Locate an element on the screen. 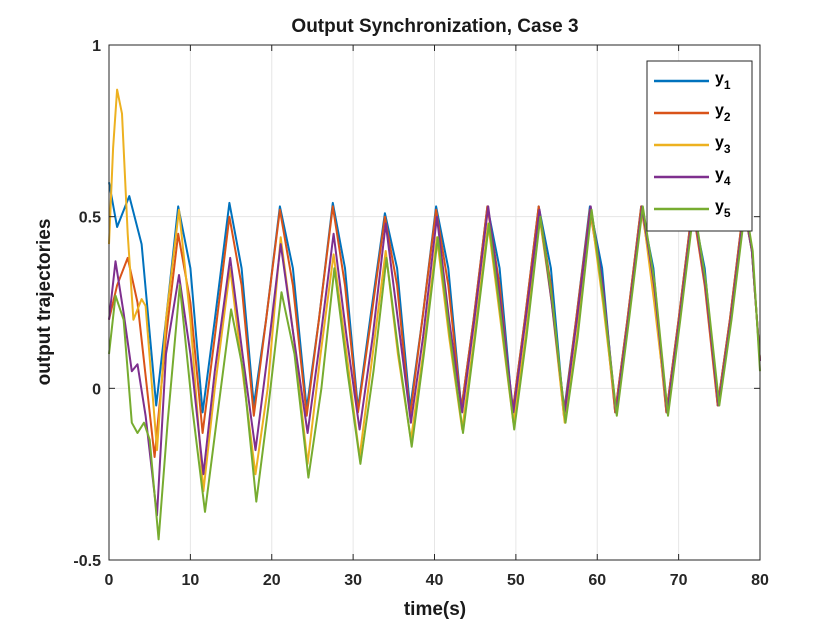  x-tick-label: 30 is located at coordinates (353, 580).